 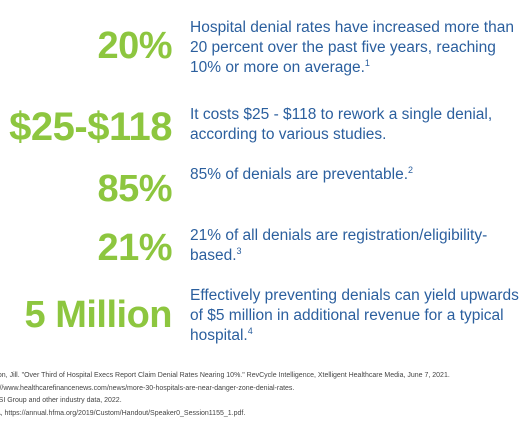 What do you see at coordinates (61, 400) in the screenshot?
I see `footnote-3: SSI Group and other industry data, 2022.` at bounding box center [61, 400].